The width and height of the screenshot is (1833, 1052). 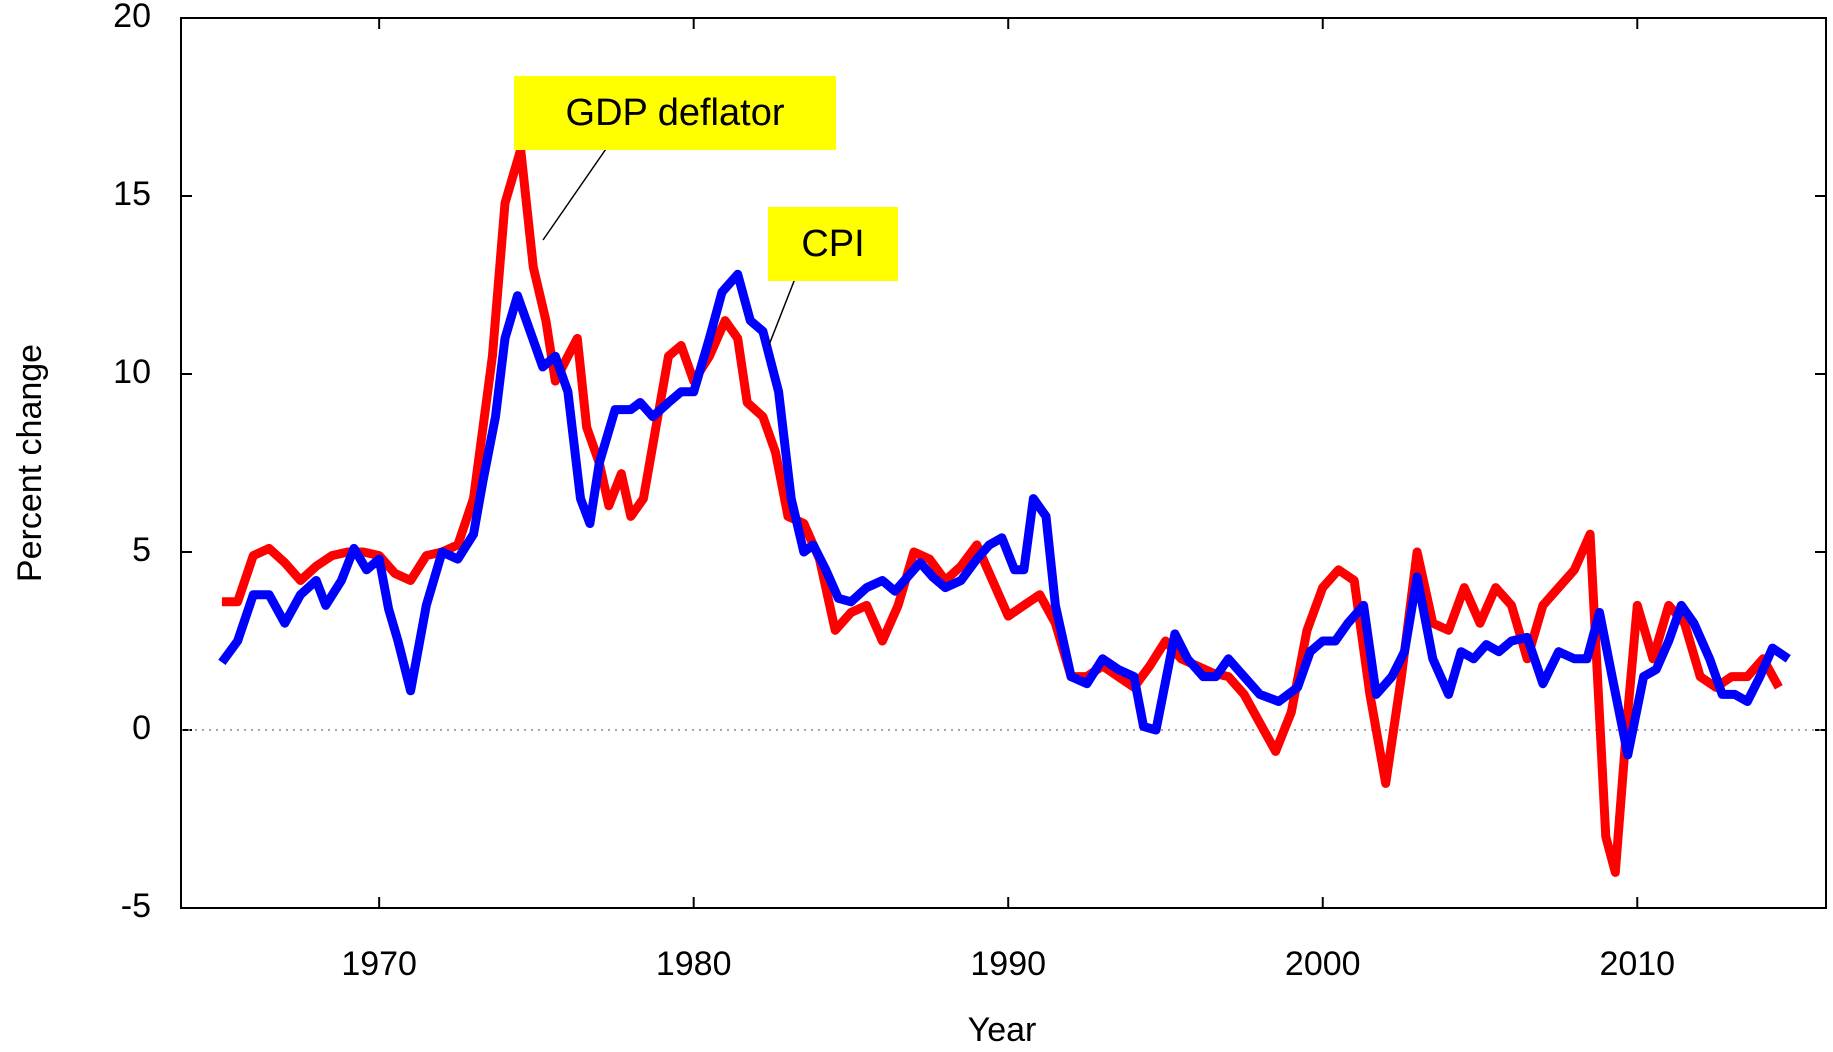 I want to click on y-tick-label: 5, so click(x=141, y=550).